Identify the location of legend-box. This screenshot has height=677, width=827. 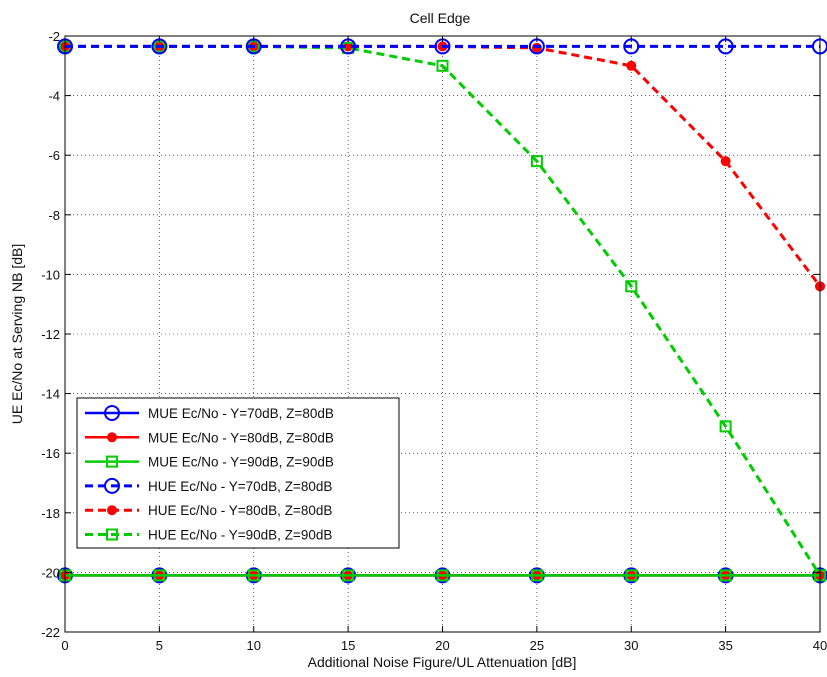
(238, 473).